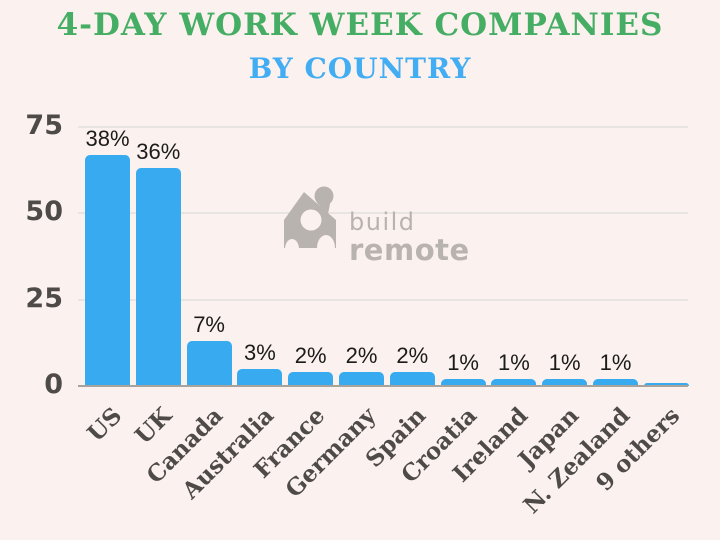 The width and height of the screenshot is (720, 540). Describe the element at coordinates (310, 218) in the screenshot. I see `buildremote-house-person-icon` at that location.